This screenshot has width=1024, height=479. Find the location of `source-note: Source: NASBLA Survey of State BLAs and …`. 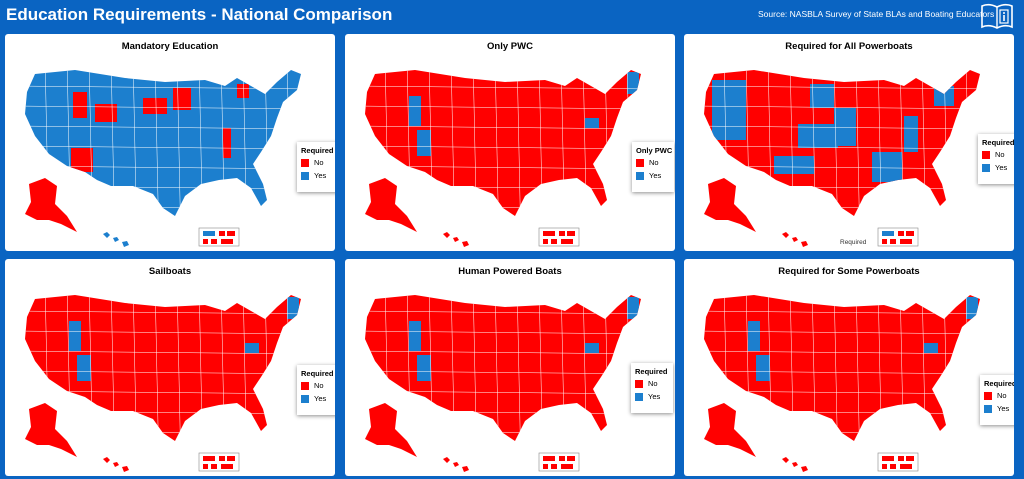

source-note: Source: NASBLA Survey of State BLAs and … is located at coordinates (876, 14).